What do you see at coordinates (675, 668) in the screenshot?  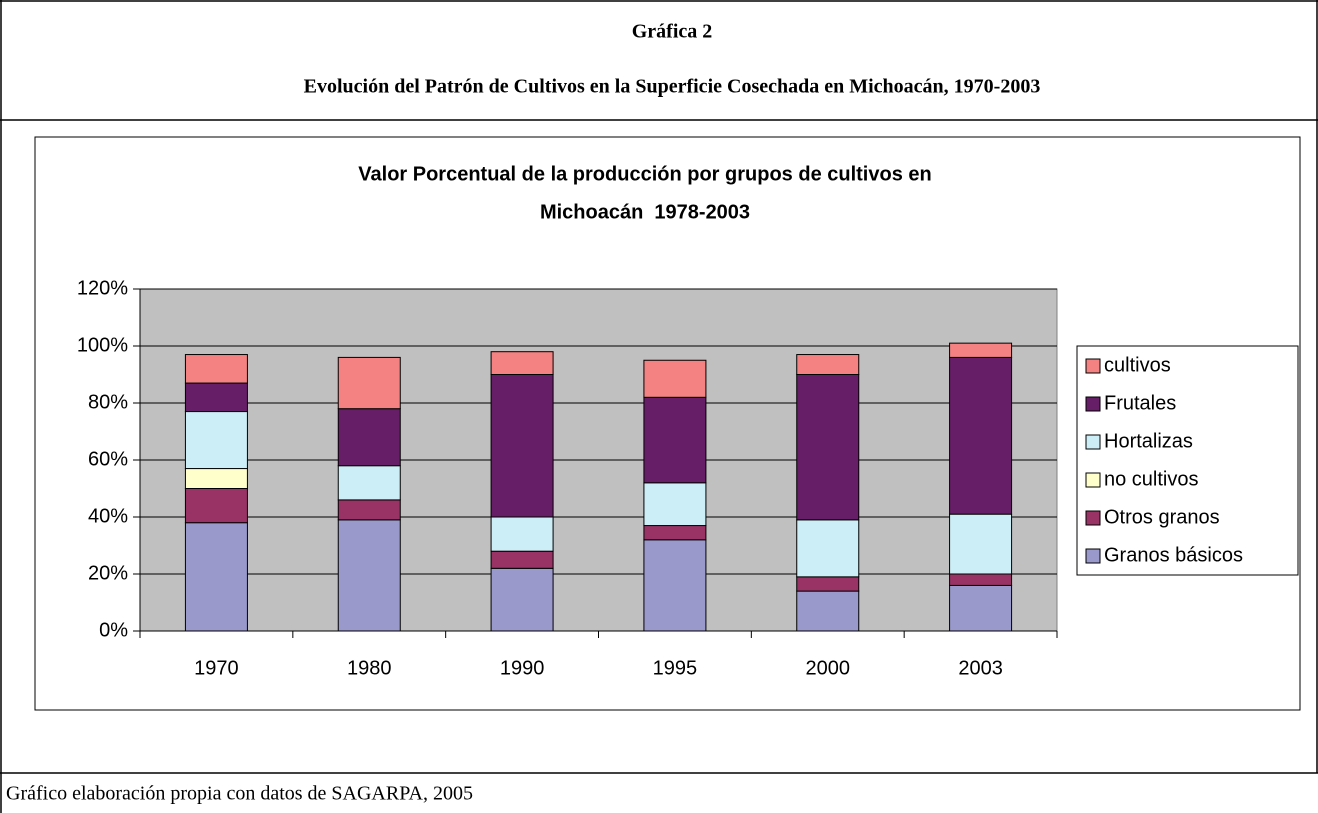 I see `x-tick-label: 1995` at bounding box center [675, 668].